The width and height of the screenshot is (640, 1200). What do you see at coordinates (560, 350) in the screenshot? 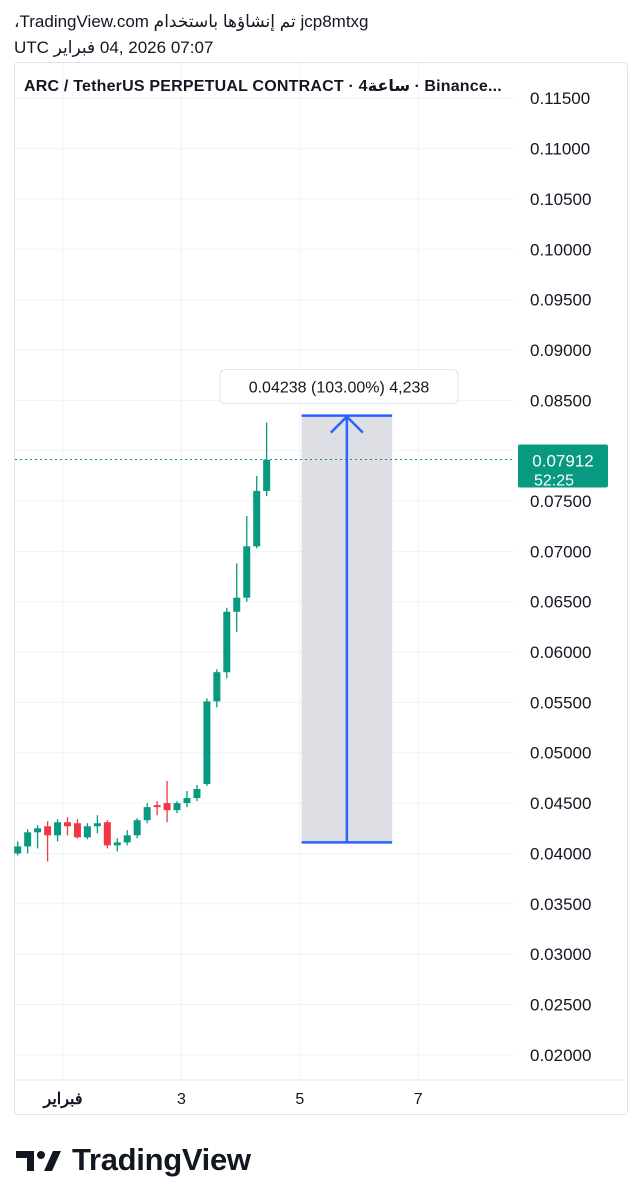
I see `price-tick-label: 0.09000` at bounding box center [560, 350].